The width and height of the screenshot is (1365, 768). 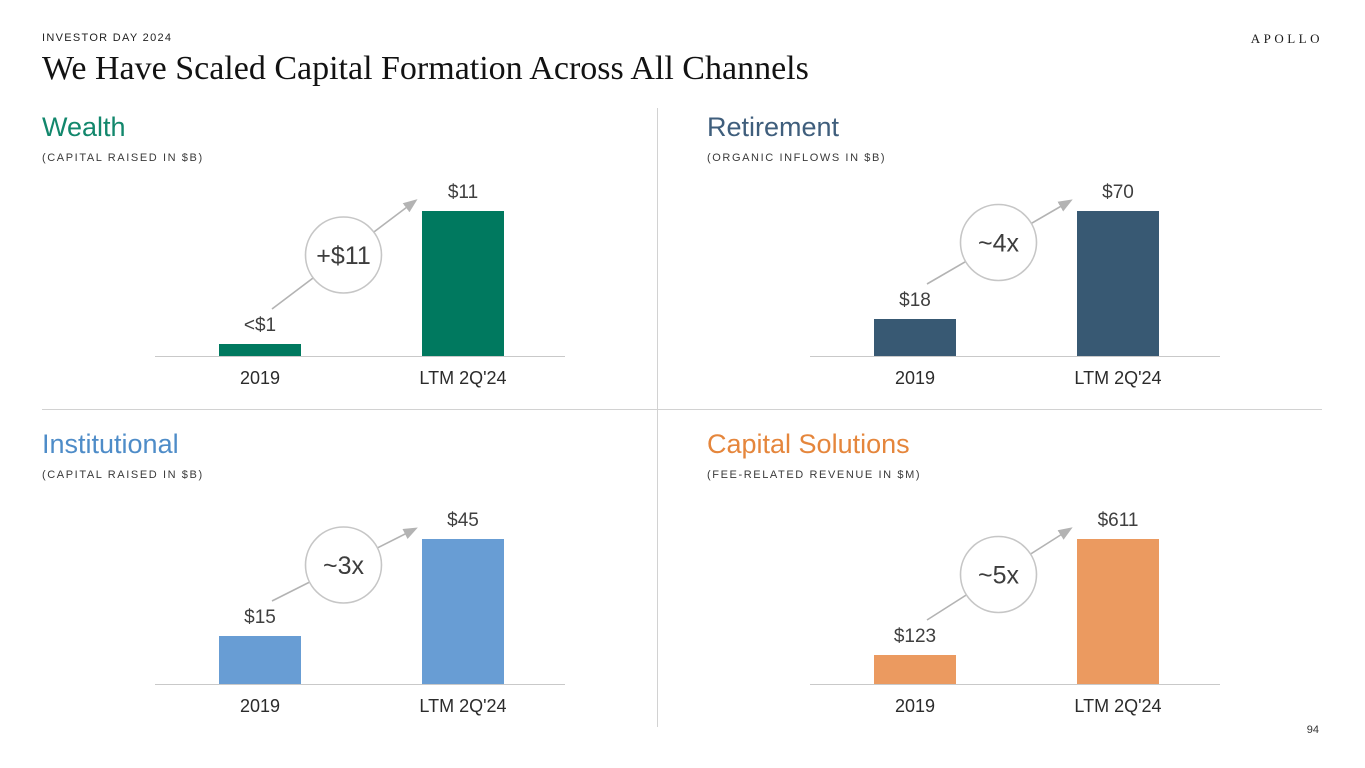 I want to click on growth-label: +$11, so click(x=343, y=256).